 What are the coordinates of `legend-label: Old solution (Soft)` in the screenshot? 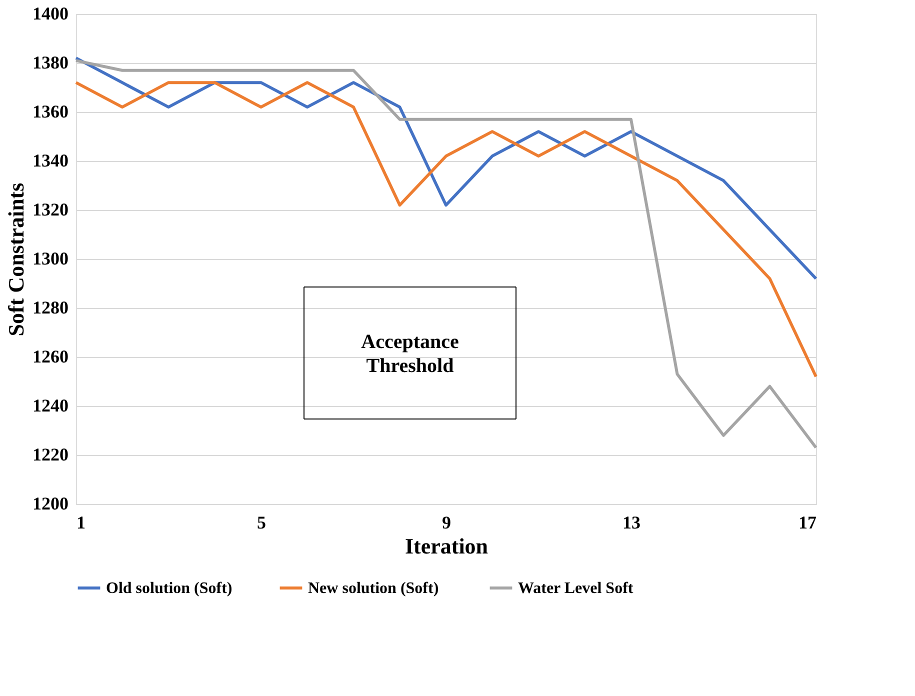 It's located at (169, 588).